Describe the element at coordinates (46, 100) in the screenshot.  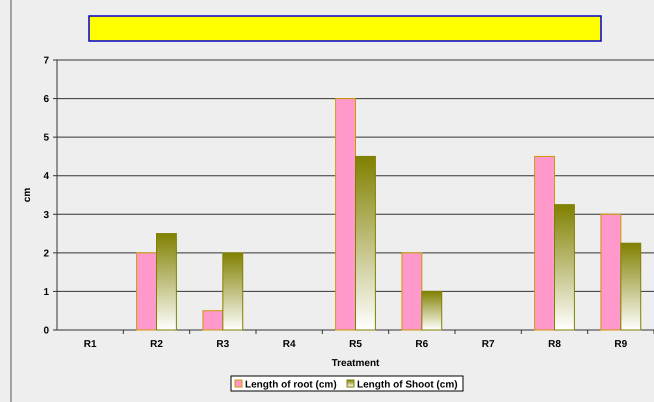
I see `y-tick-label: 6` at that location.